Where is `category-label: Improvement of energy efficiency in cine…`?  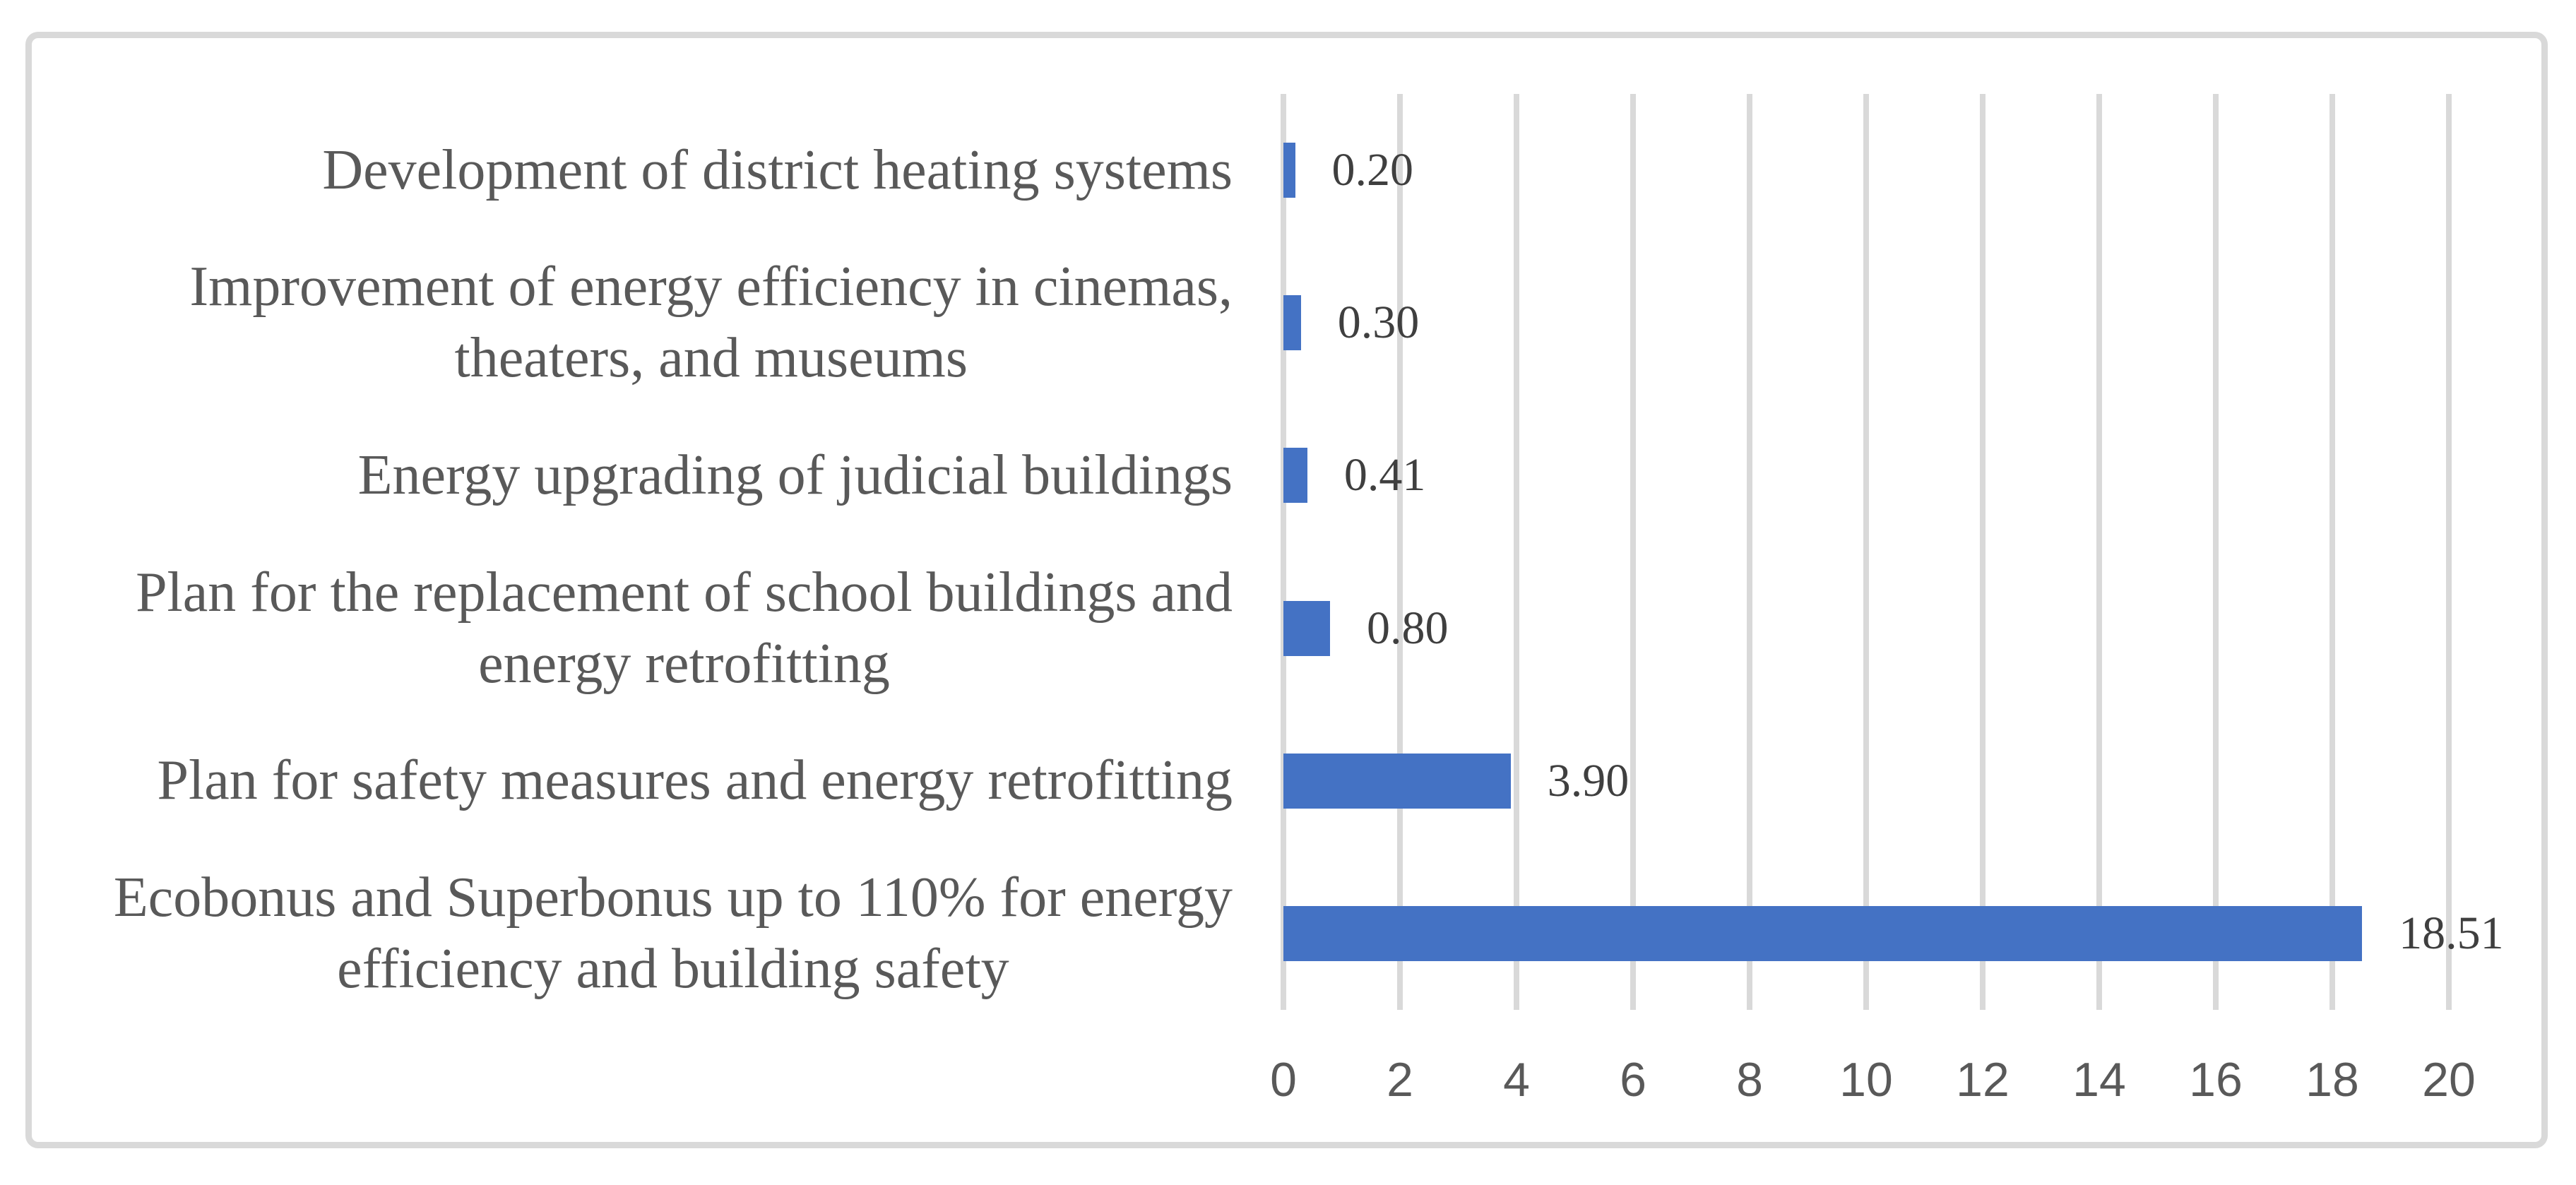 category-label: Improvement of energy efficiency in cine… is located at coordinates (711, 323).